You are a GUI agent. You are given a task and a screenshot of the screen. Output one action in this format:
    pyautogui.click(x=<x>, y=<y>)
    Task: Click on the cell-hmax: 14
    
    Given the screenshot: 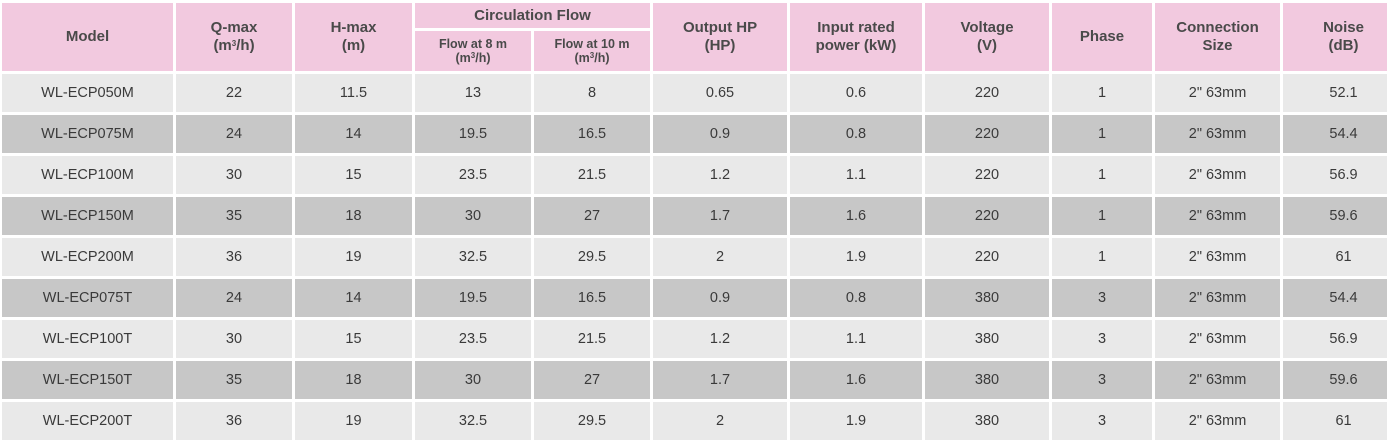 What is the action you would take?
    pyautogui.click(x=353, y=134)
    